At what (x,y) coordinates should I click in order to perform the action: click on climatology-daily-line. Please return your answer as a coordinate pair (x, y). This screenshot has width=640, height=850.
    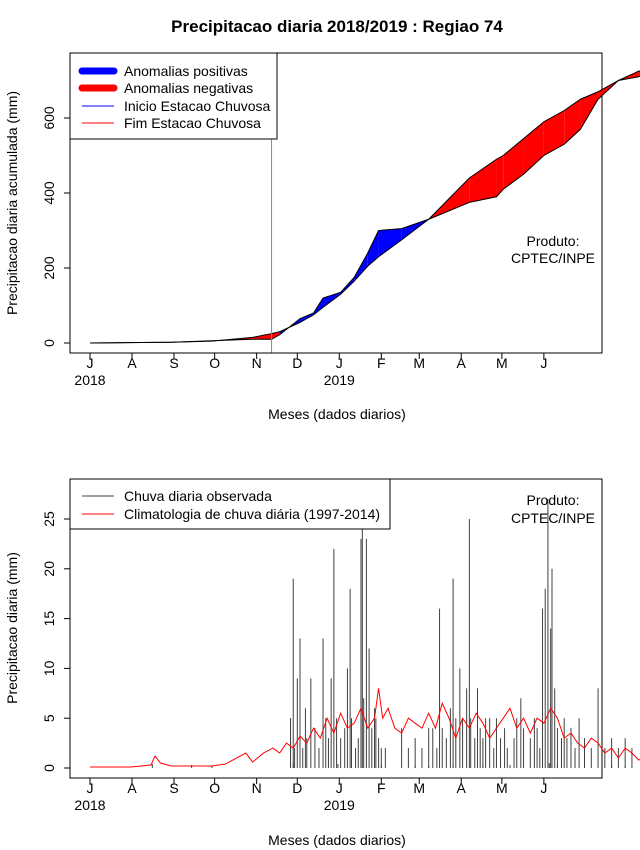
    Looking at the image, I should click on (365, 728).